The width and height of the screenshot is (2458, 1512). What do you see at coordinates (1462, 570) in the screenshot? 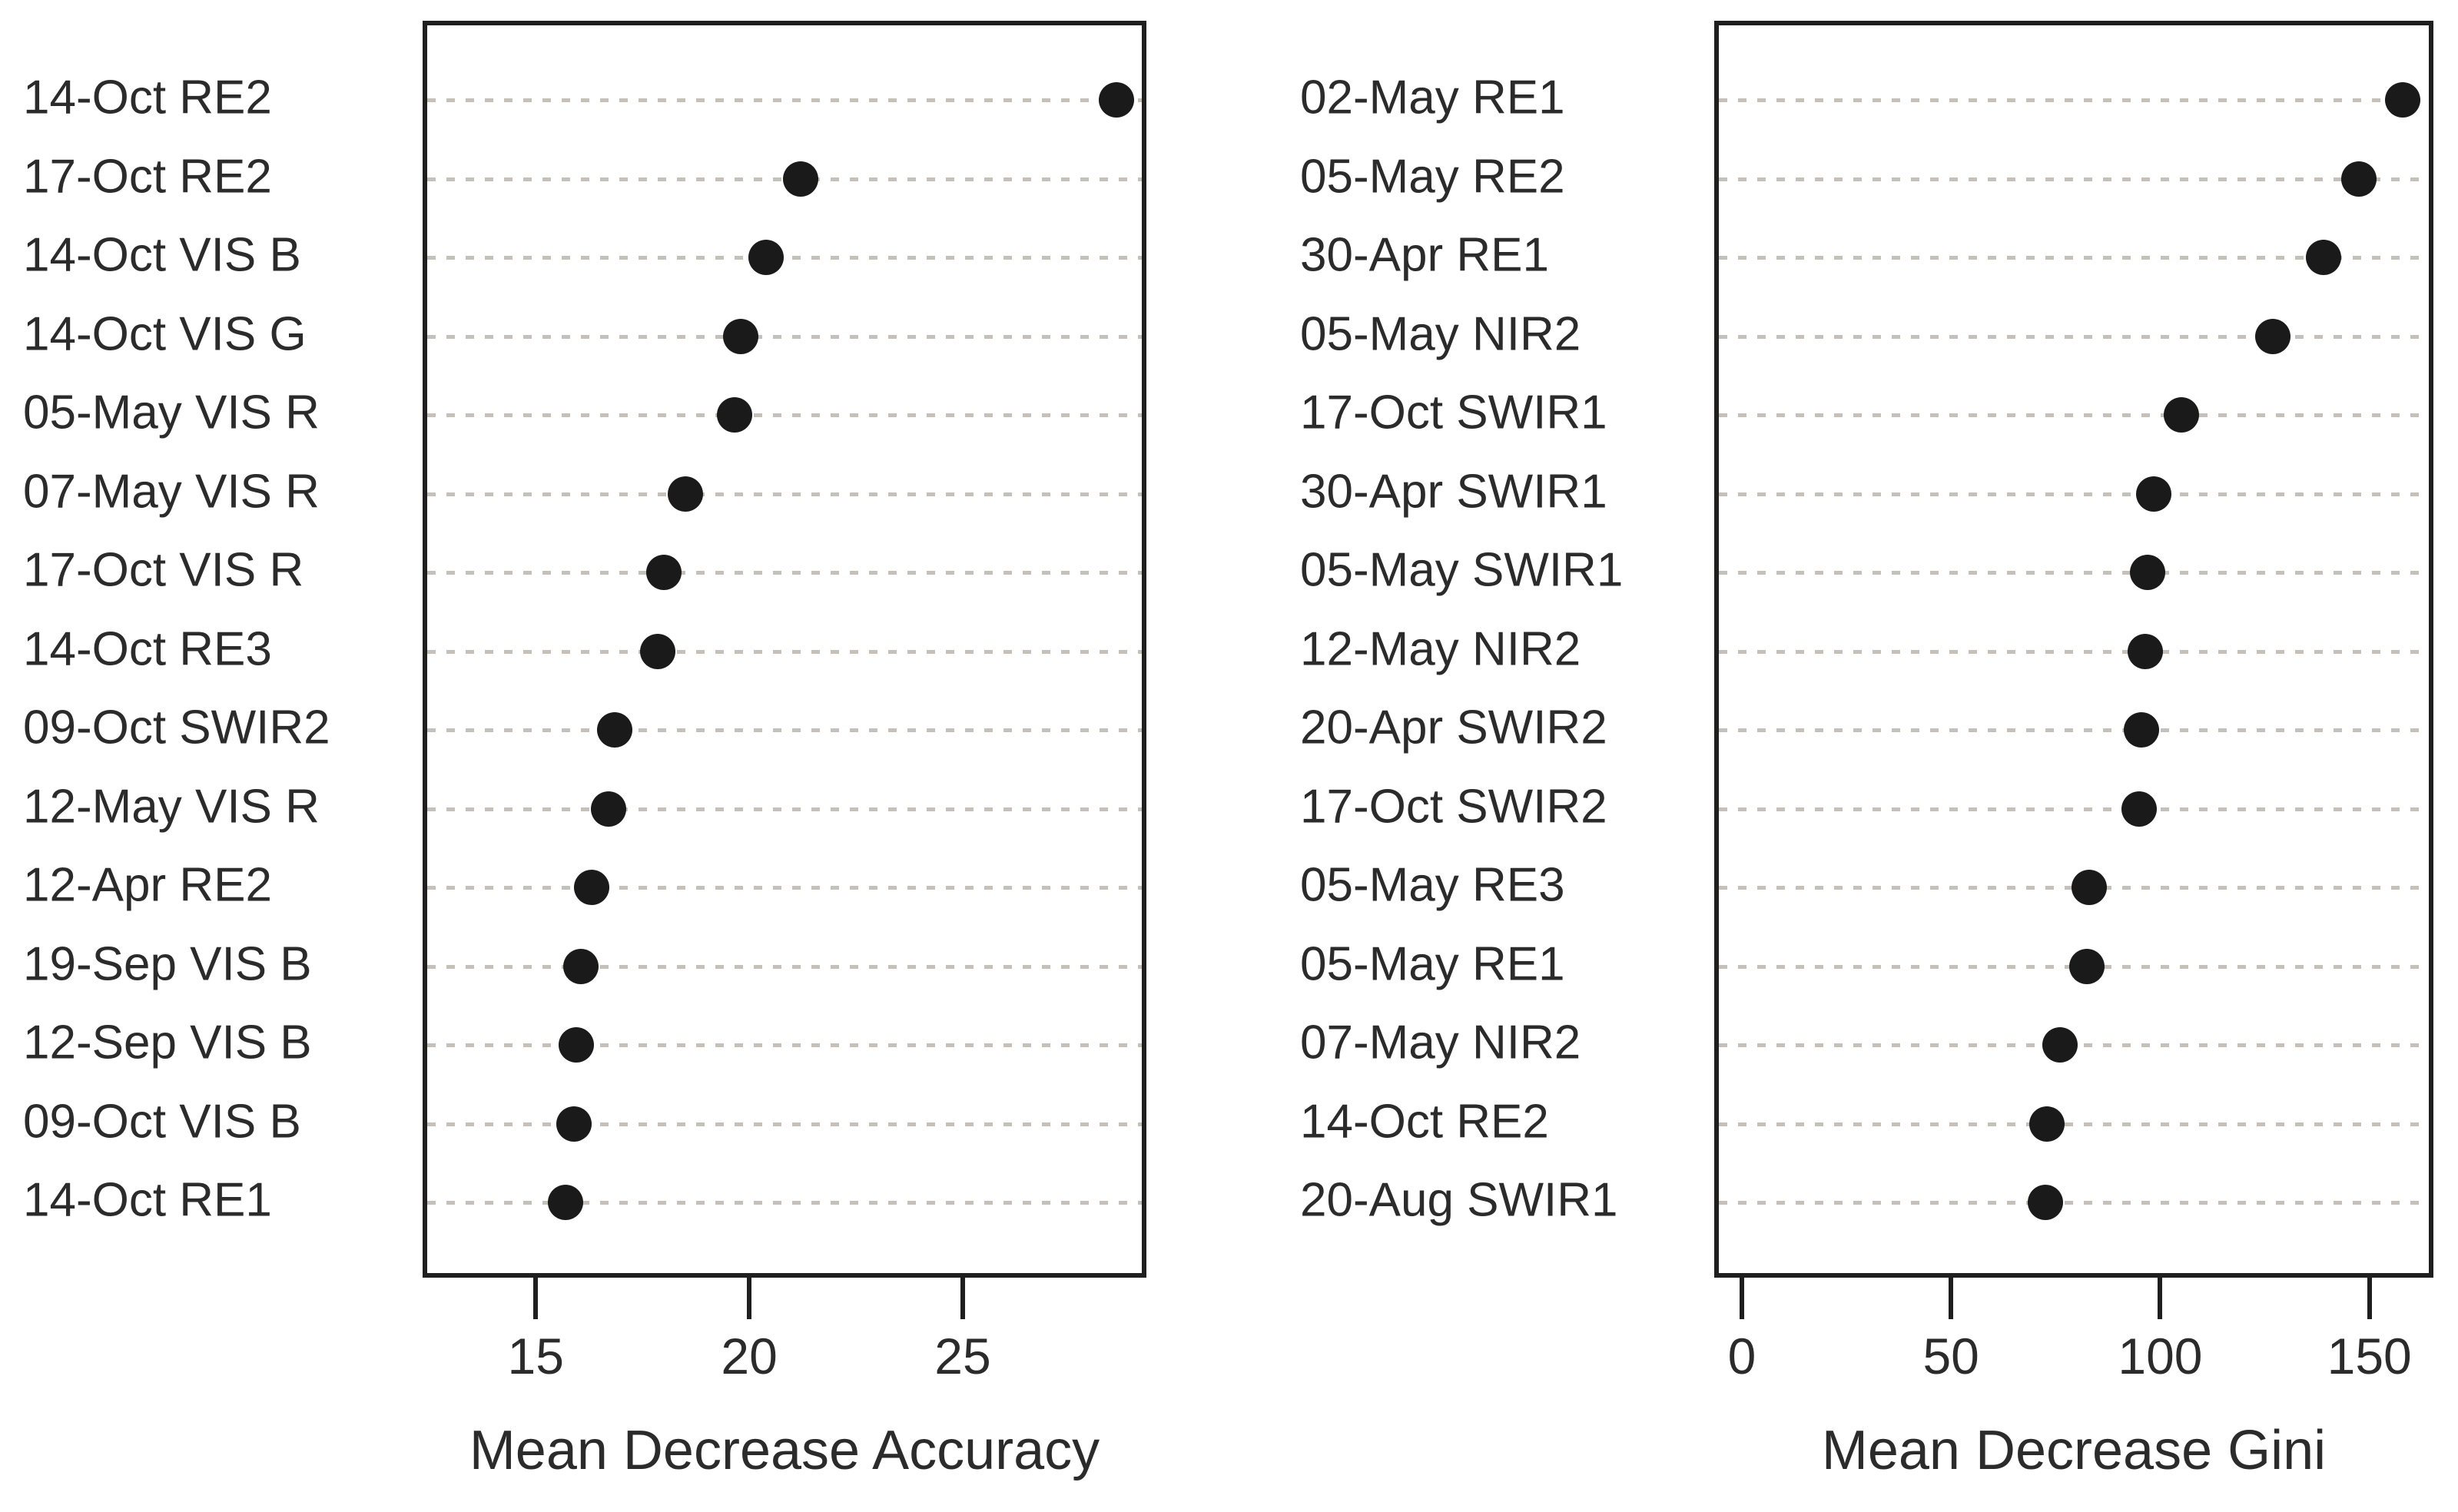
I see `category-label: 05-May SWIR1` at bounding box center [1462, 570].